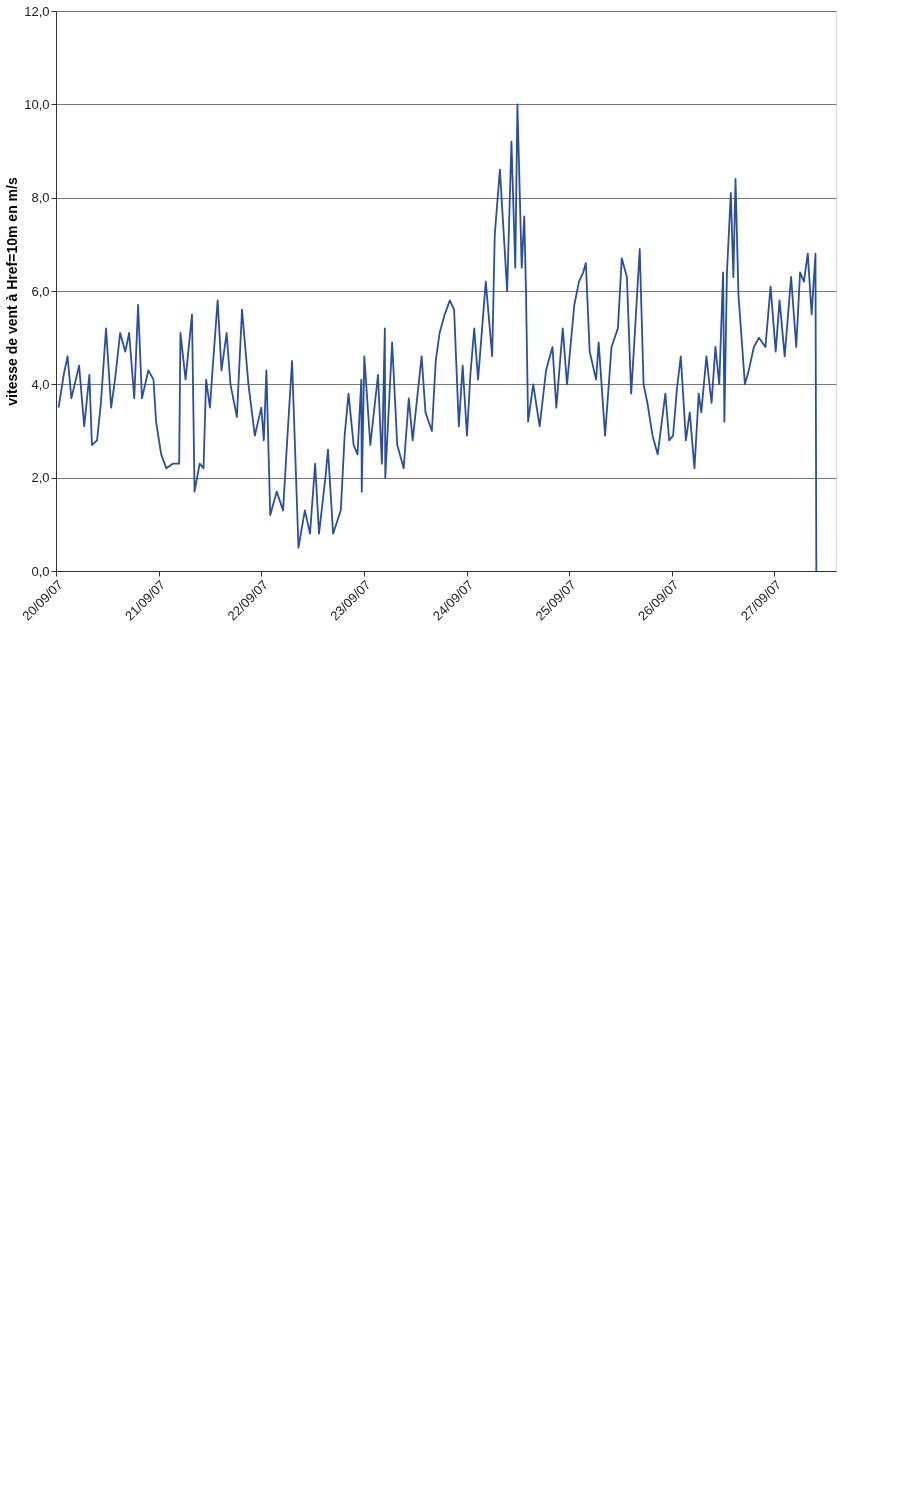 The width and height of the screenshot is (912, 1489). Describe the element at coordinates (40, 384) in the screenshot. I see `y-tick-label: 4,0` at that location.